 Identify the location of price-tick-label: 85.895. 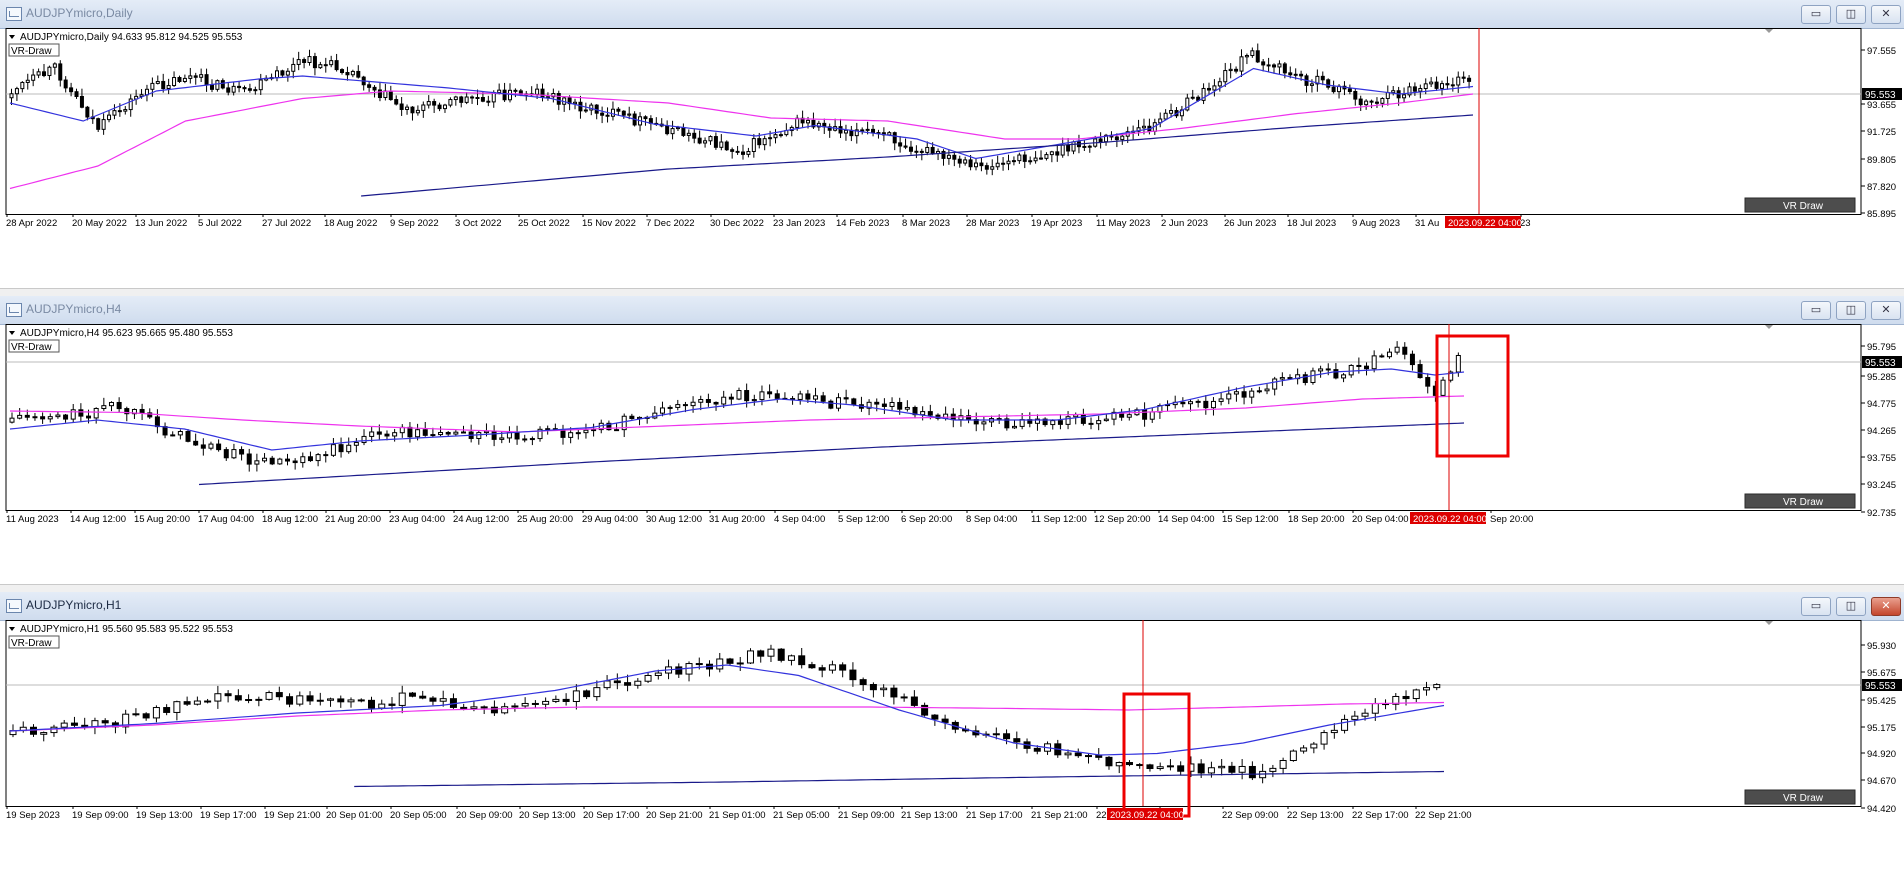
(1881, 214).